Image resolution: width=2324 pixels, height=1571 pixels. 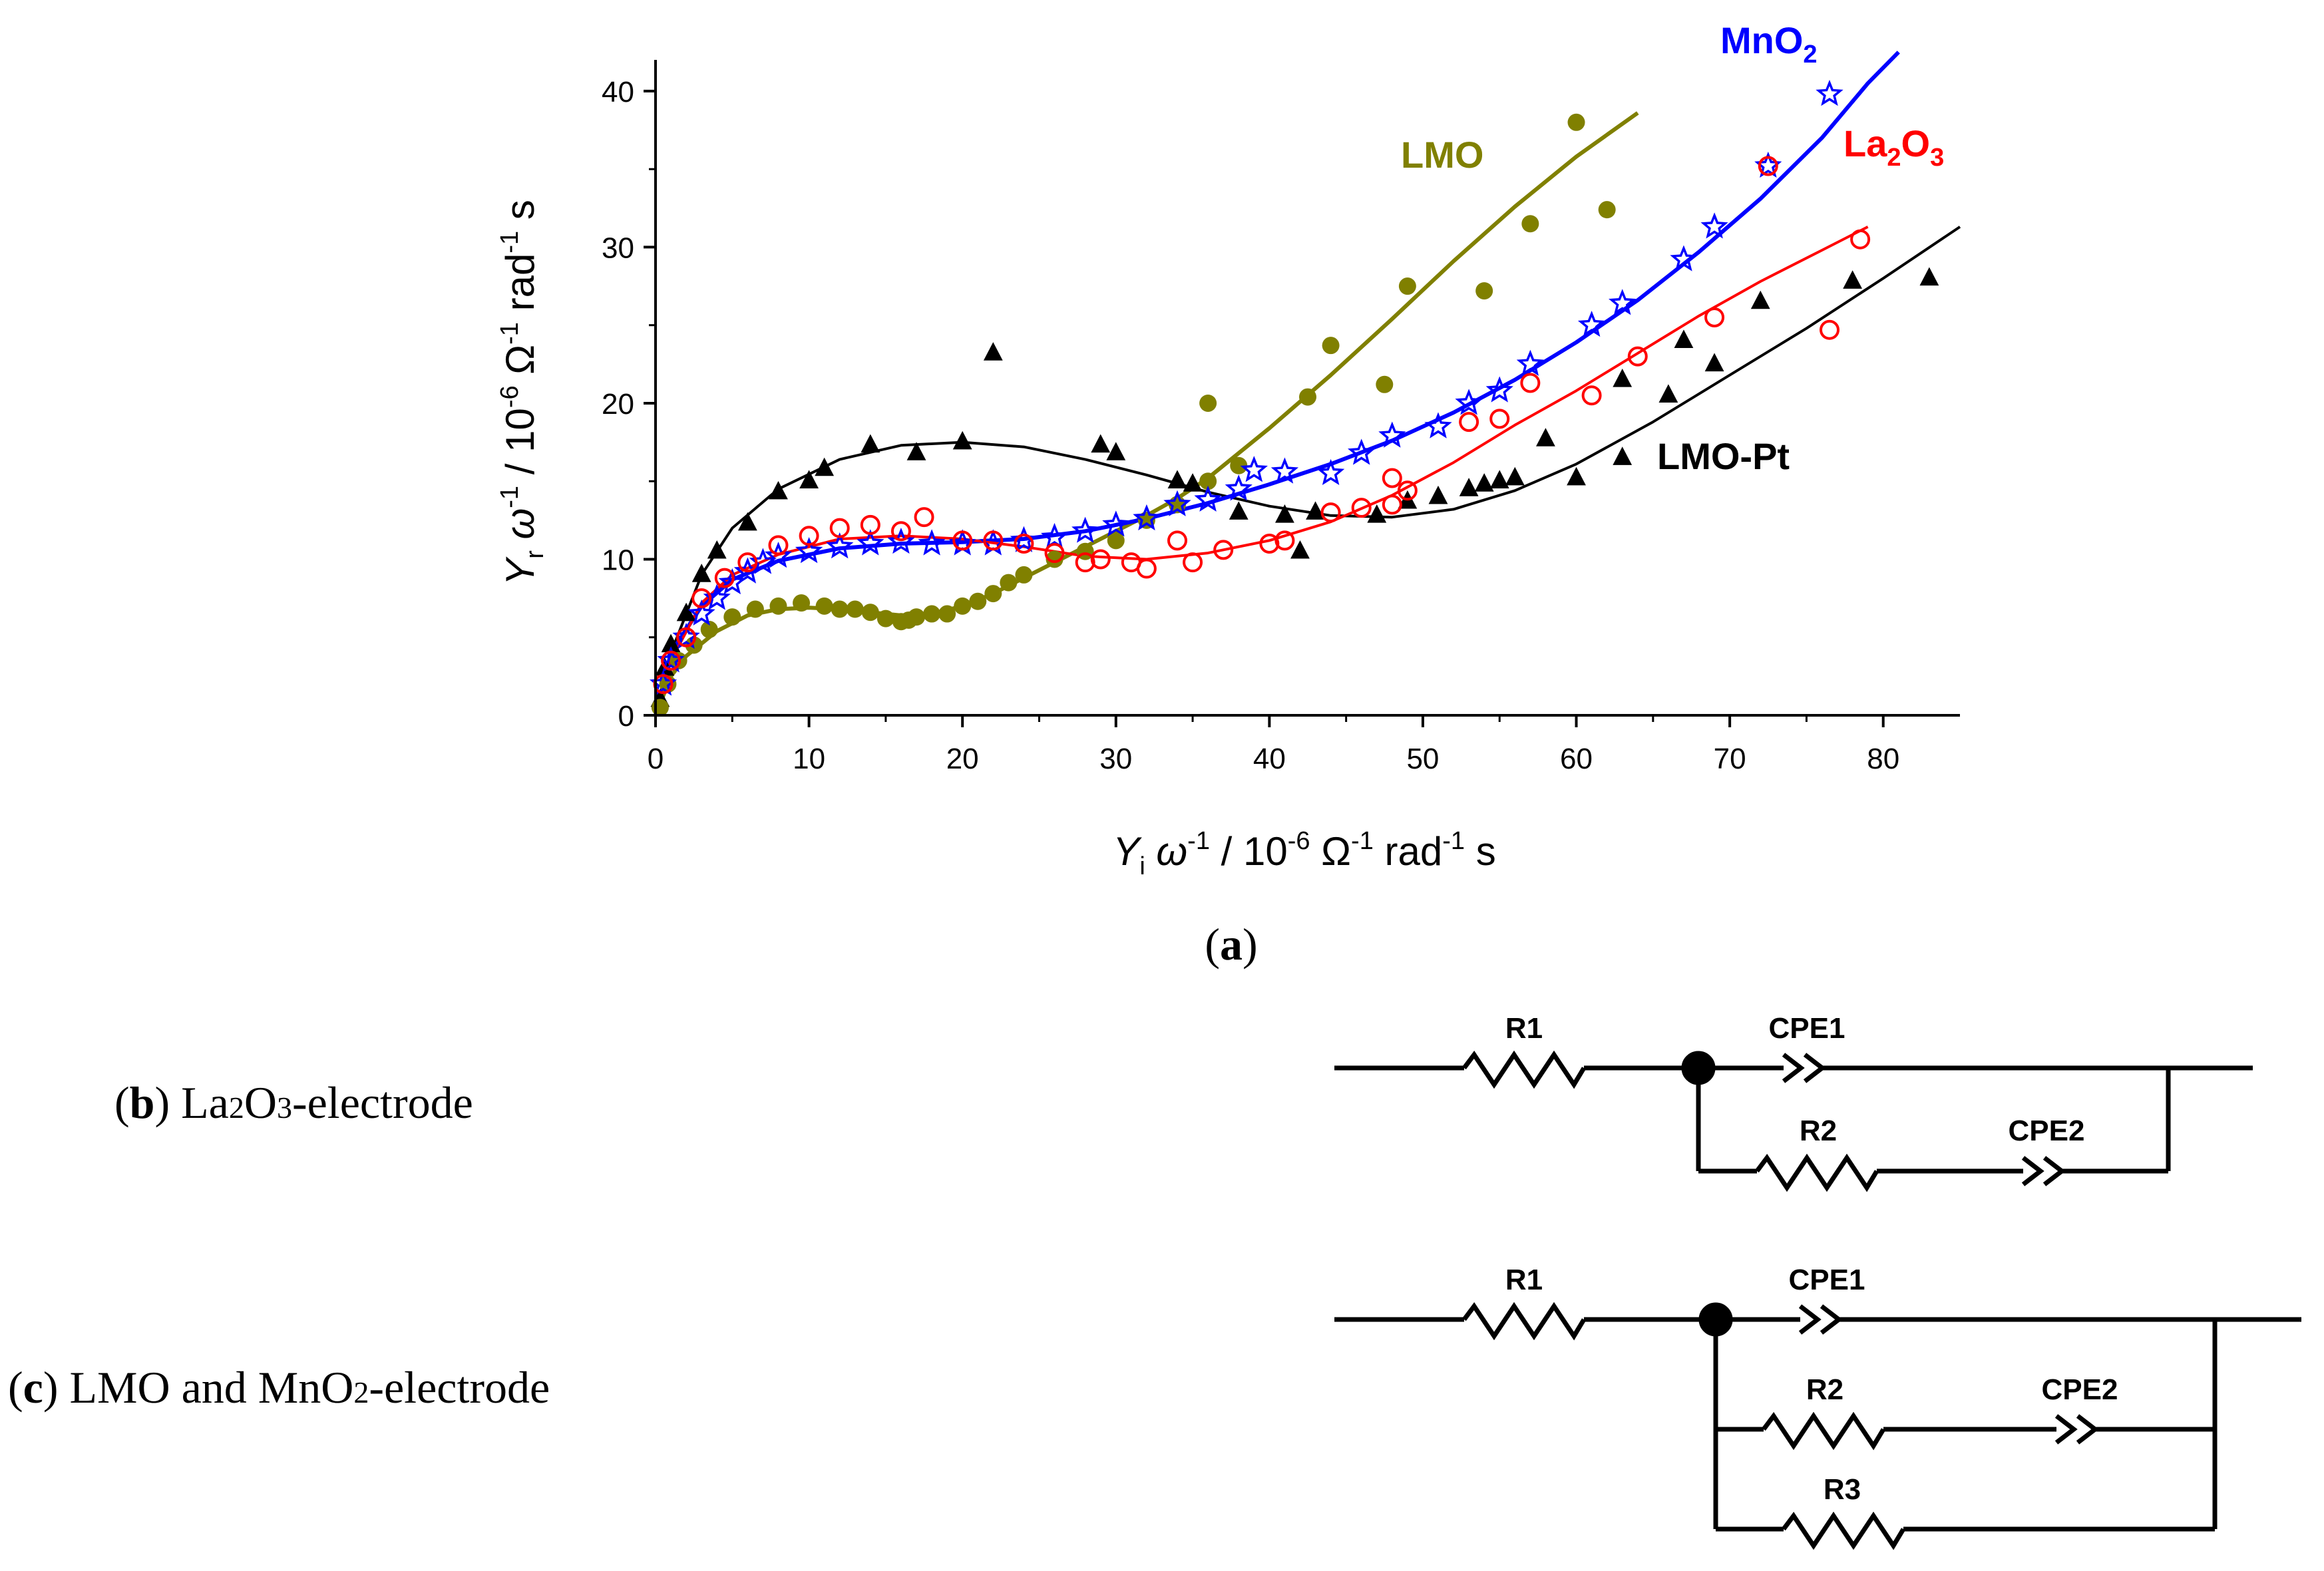 What do you see at coordinates (1273, 745) in the screenshot?
I see `x-ticks: 0 10 20 30 40 50 60 70 80` at bounding box center [1273, 745].